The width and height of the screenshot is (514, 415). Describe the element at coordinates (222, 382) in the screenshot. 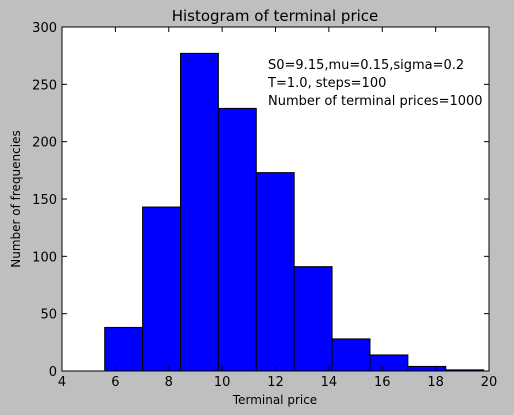

I see `x-tick-label-3: 10` at that location.